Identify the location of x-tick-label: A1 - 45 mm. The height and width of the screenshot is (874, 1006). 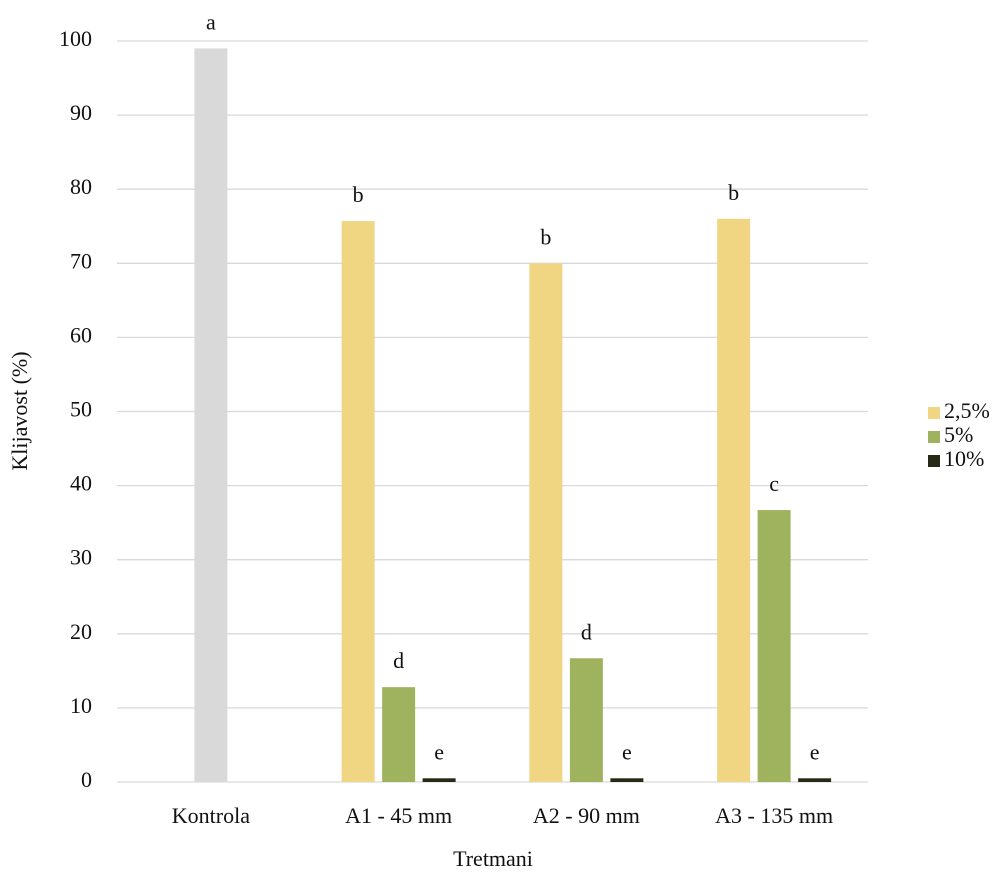
(398, 815).